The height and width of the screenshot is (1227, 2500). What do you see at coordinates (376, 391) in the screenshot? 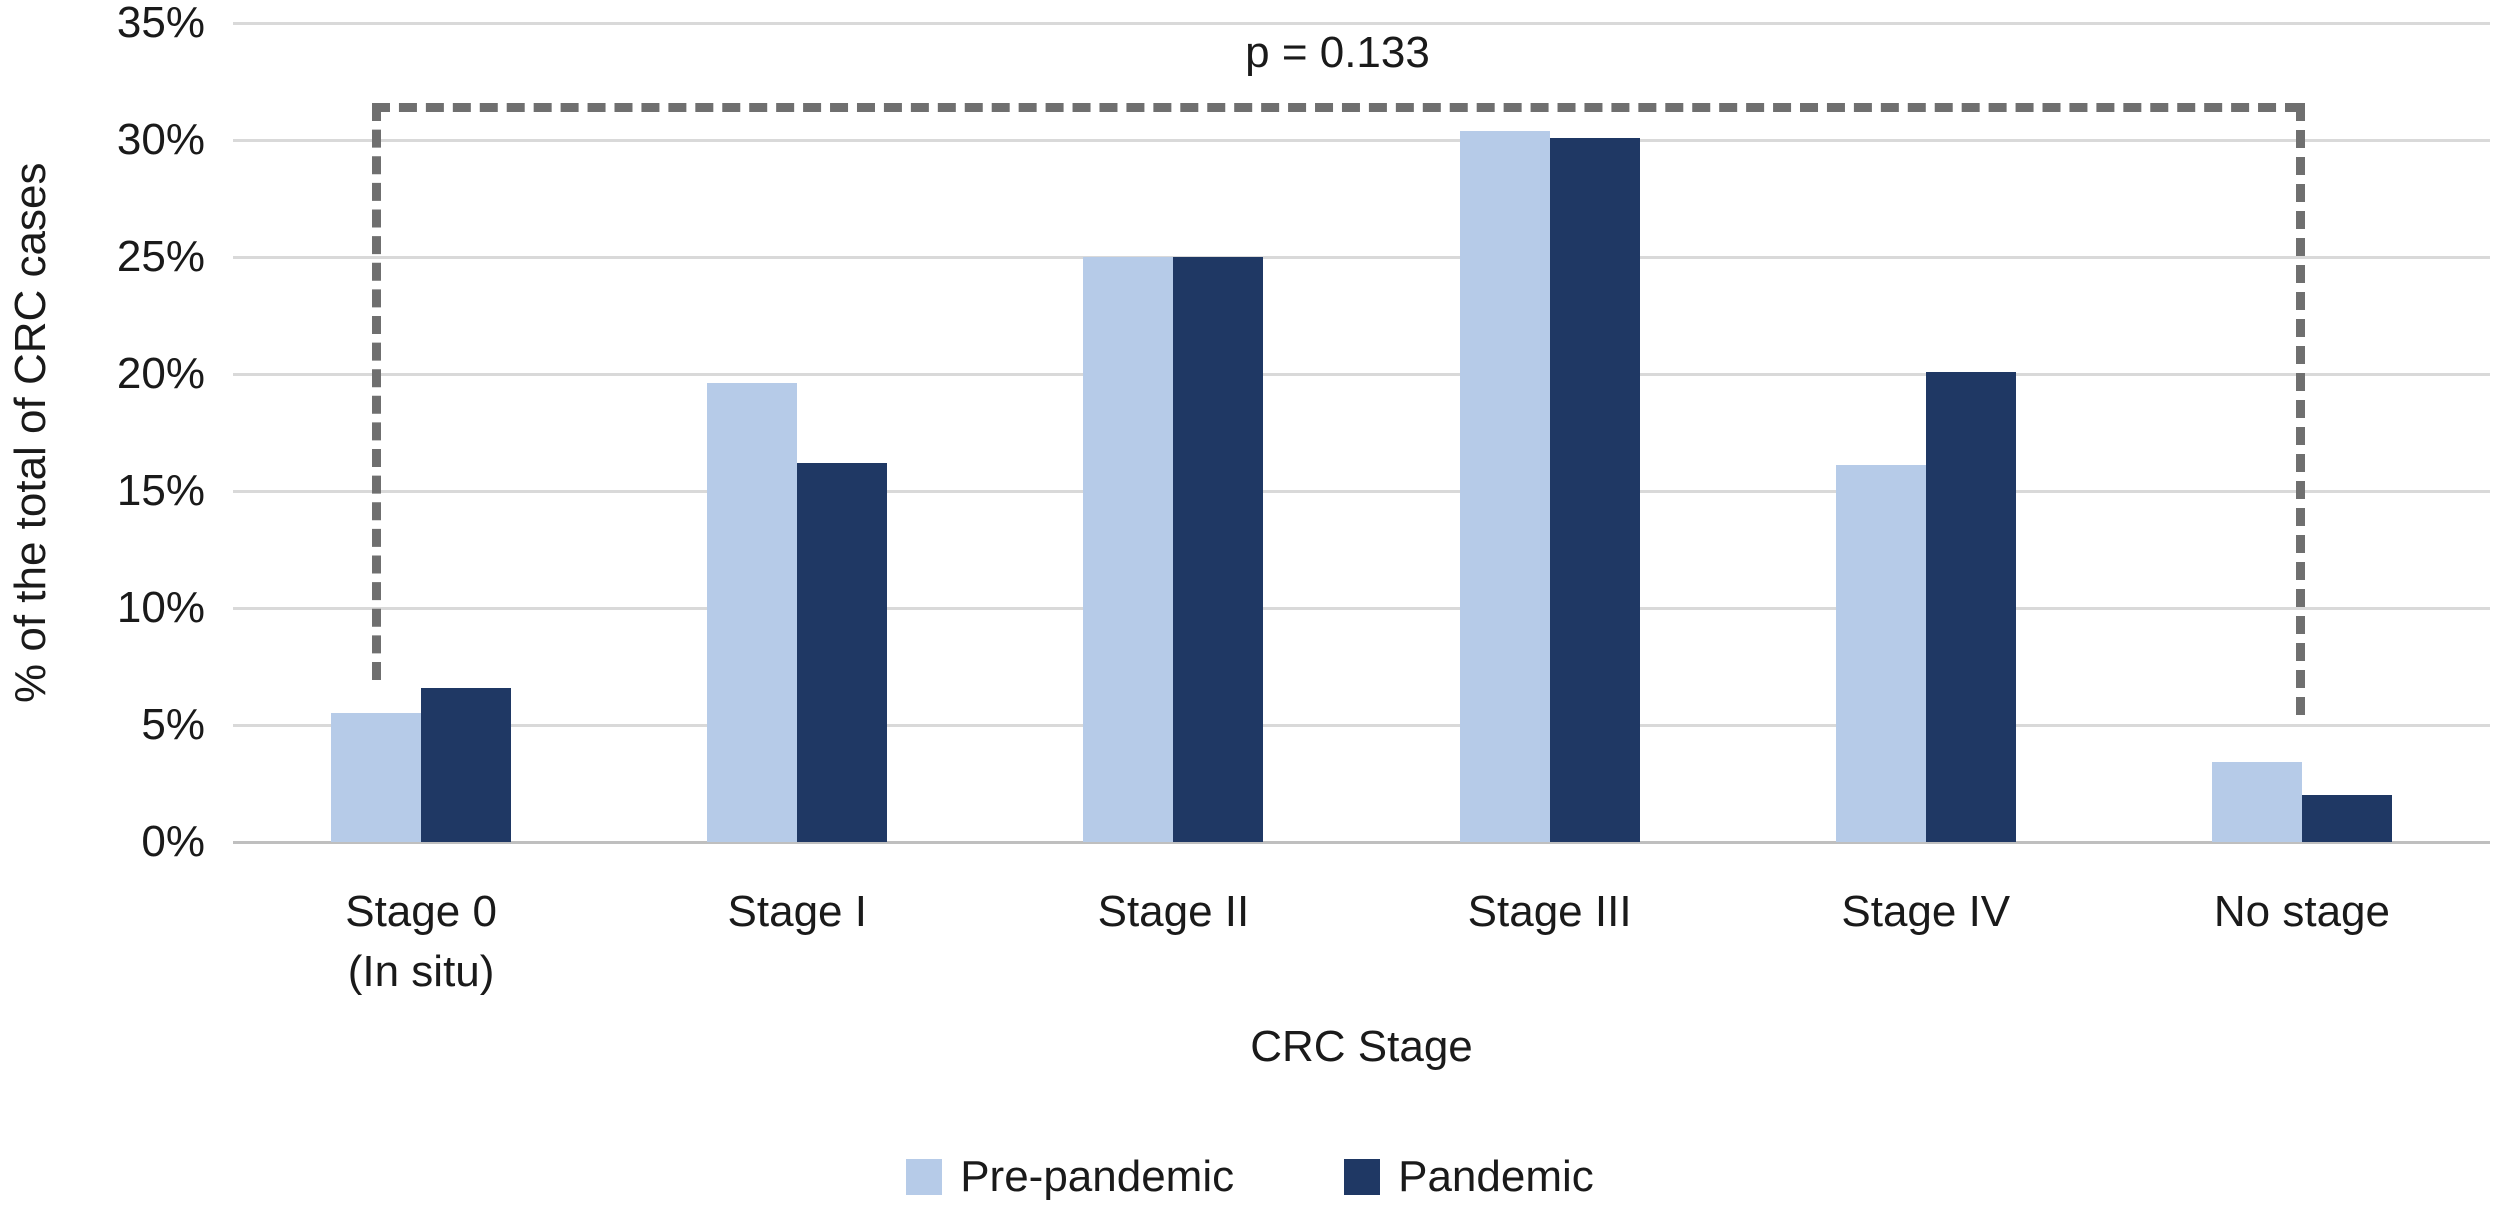
I see `p-value-bracket-left` at bounding box center [376, 391].